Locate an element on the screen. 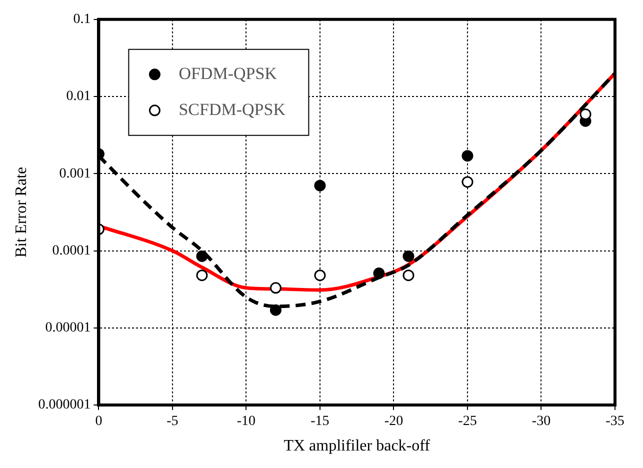 Image resolution: width=643 pixels, height=468 pixels. x-tick-label: -25 is located at coordinates (467, 422).